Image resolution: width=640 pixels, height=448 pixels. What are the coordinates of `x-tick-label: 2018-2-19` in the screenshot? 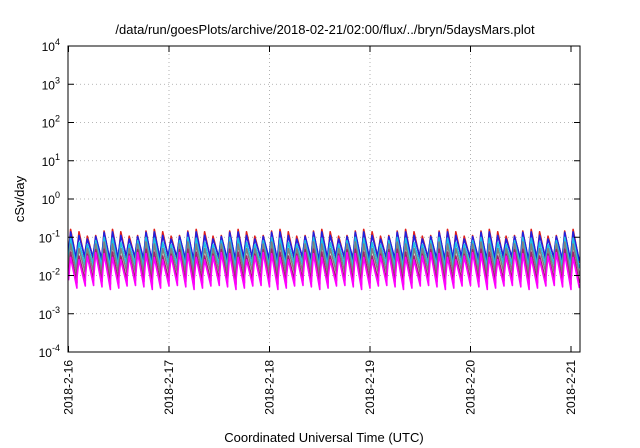 It's located at (370, 387).